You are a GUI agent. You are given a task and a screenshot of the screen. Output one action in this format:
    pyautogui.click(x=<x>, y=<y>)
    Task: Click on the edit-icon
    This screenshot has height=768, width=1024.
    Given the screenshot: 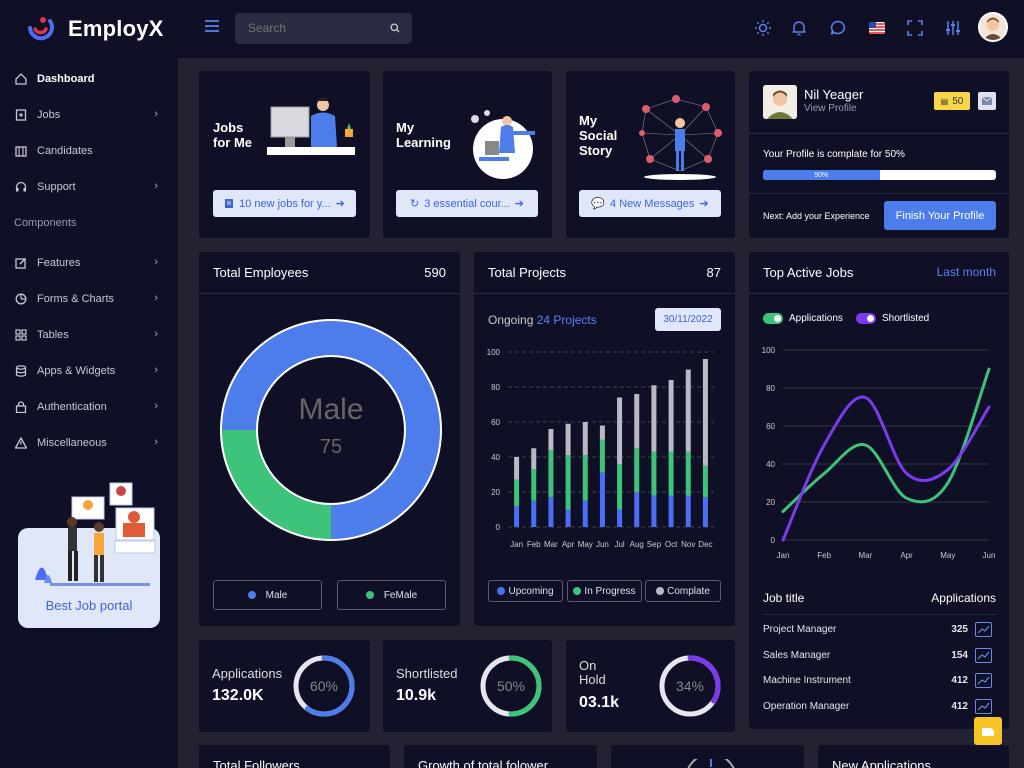 What is the action you would take?
    pyautogui.click(x=21, y=263)
    